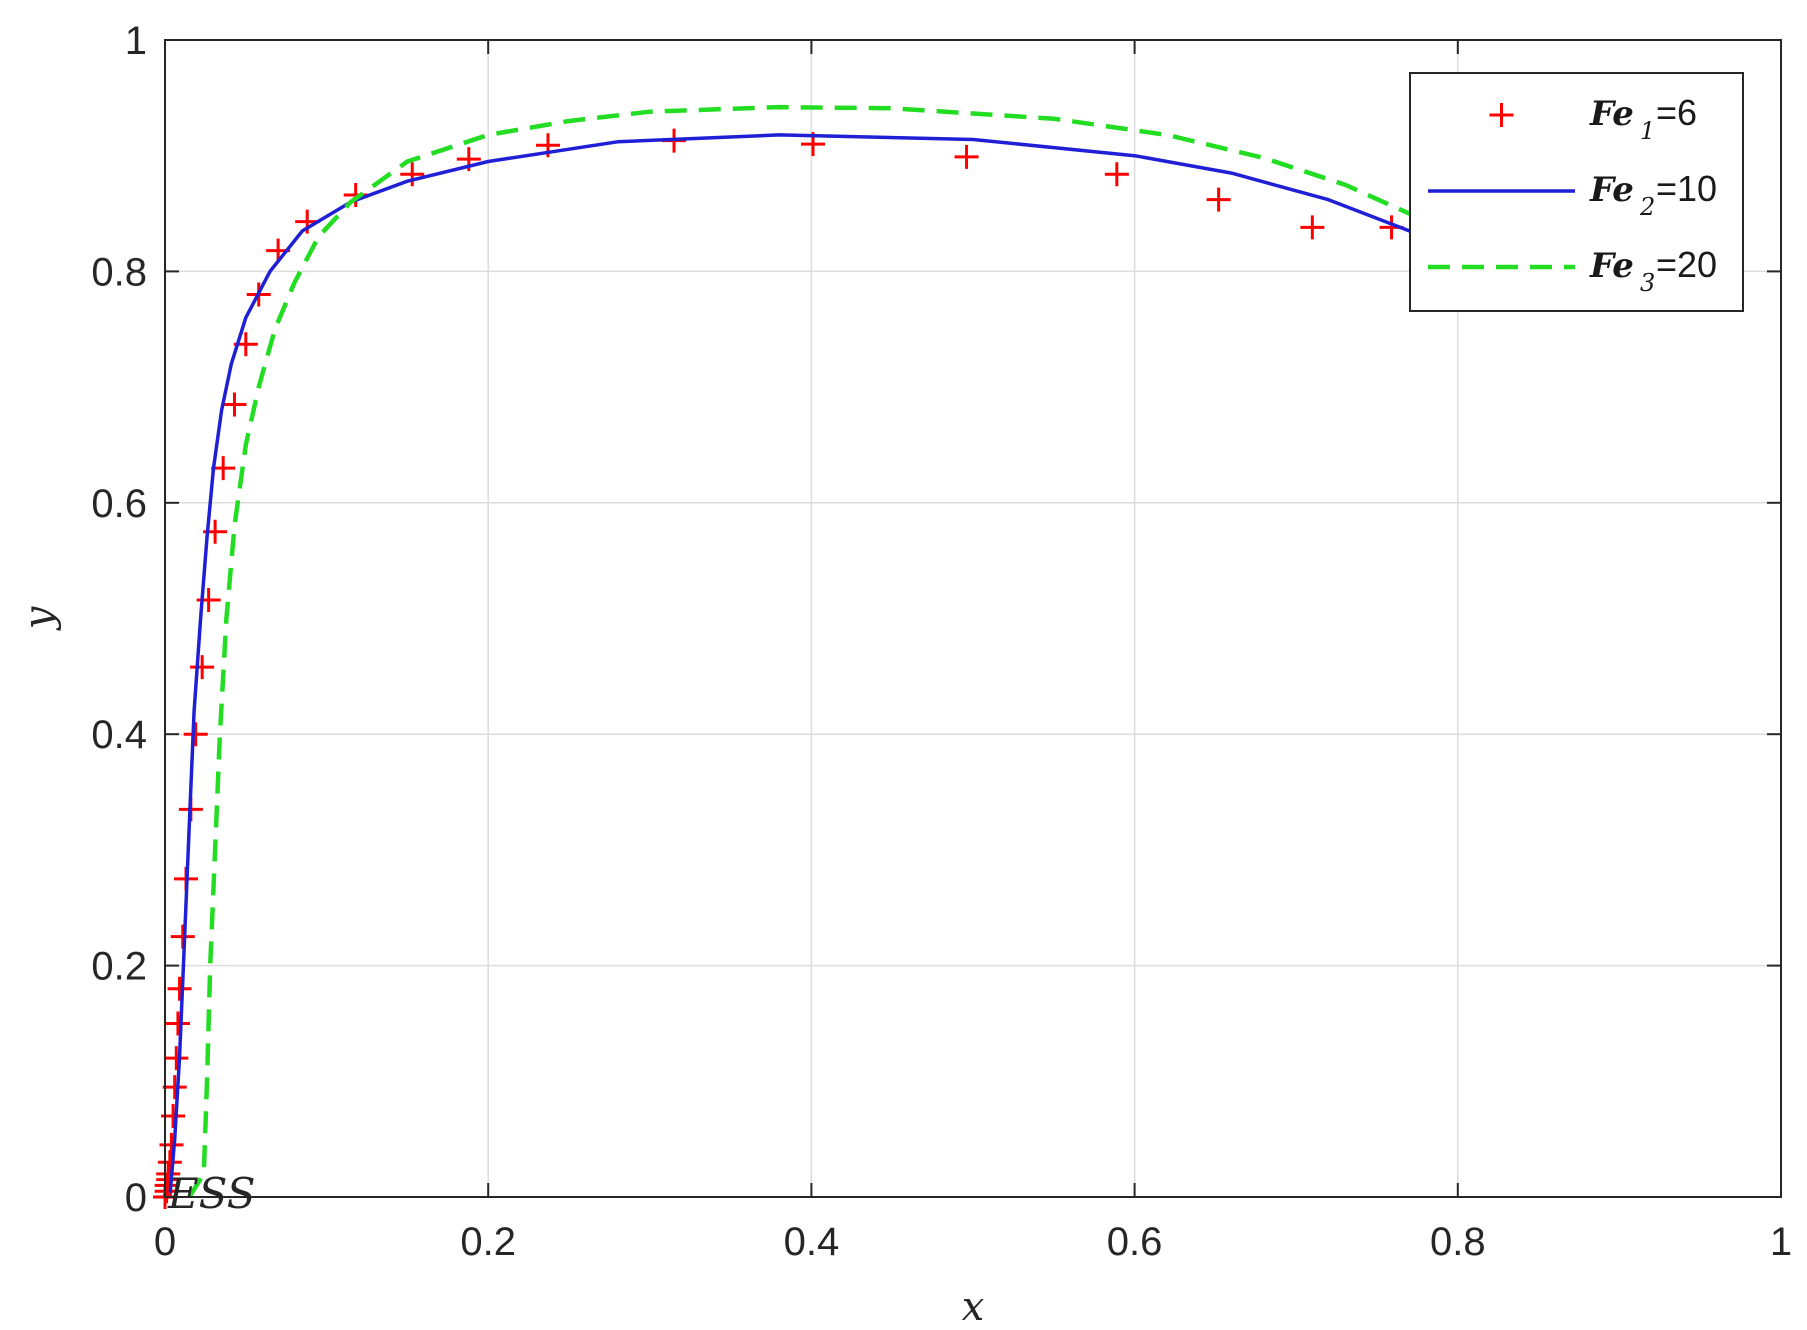 The image size is (1807, 1330). What do you see at coordinates (973, 1307) in the screenshot?
I see `x-axis-label: x` at bounding box center [973, 1307].